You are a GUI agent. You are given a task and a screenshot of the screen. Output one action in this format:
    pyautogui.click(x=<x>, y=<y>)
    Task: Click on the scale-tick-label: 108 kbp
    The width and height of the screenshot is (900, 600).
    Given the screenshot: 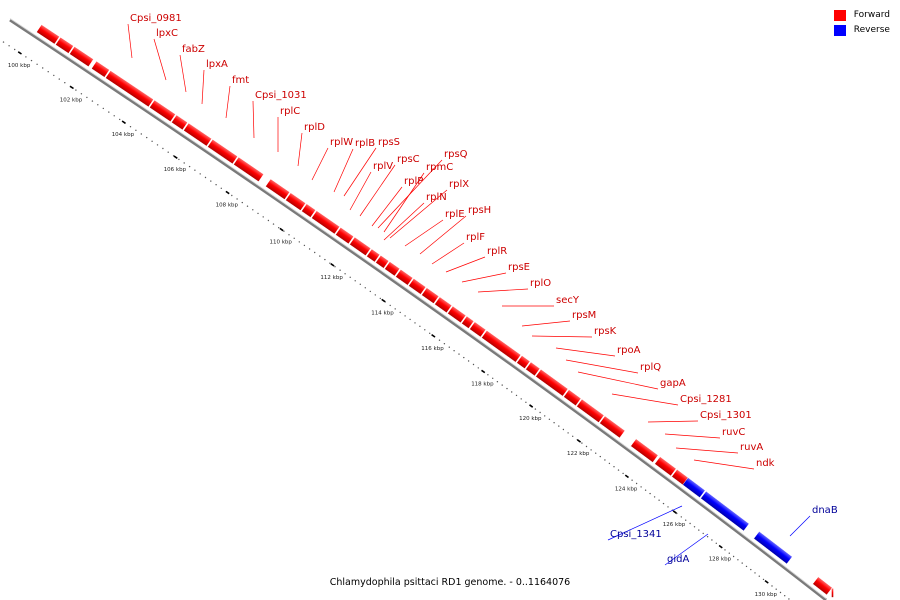 What is the action you would take?
    pyautogui.click(x=227, y=206)
    